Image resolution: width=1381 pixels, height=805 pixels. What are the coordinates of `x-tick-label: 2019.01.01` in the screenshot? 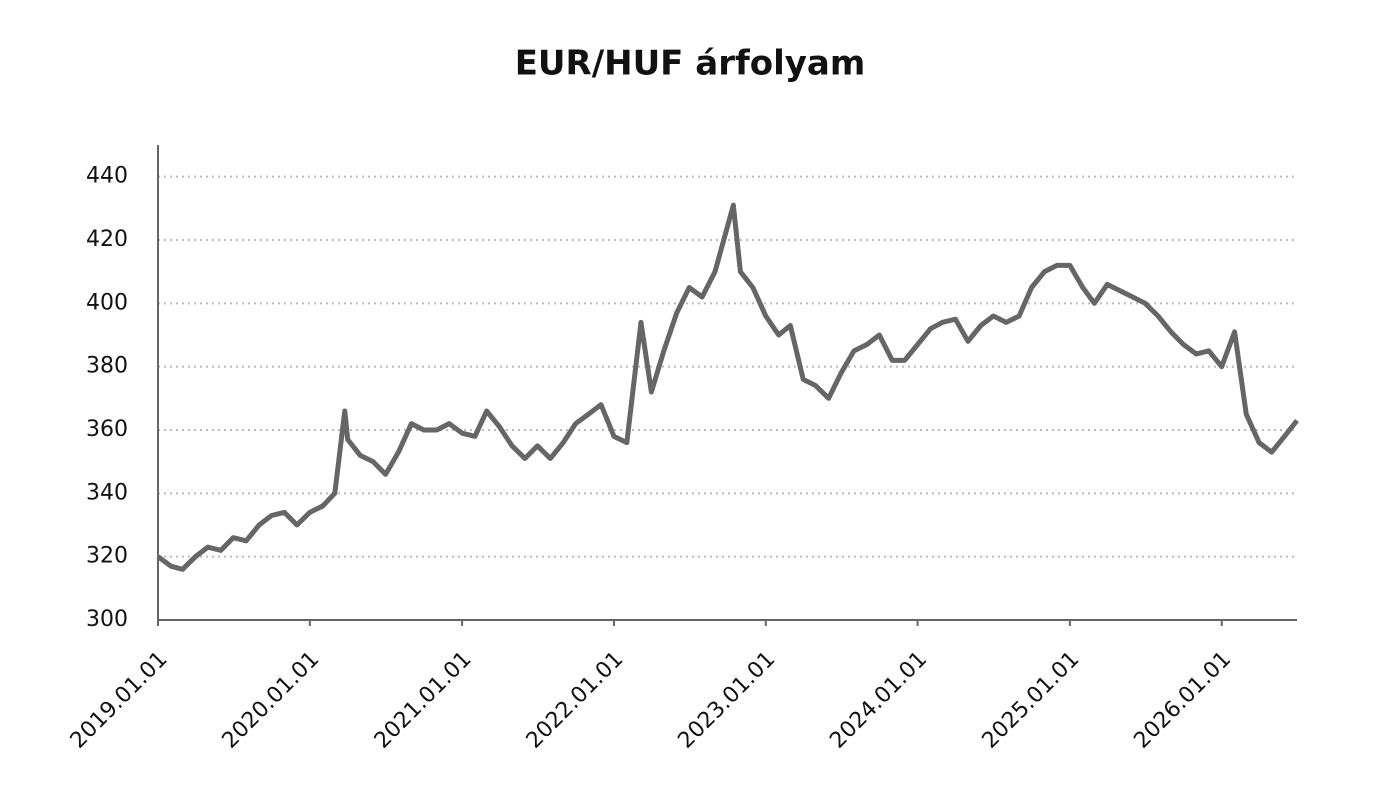 It's located at (119, 700).